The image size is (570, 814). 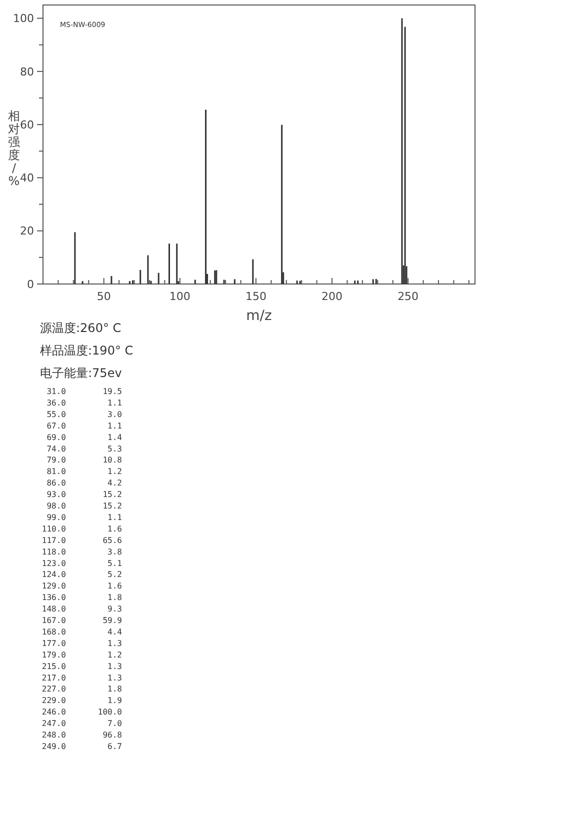 I want to click on text: 249.0 6.7, so click(x=82, y=746).